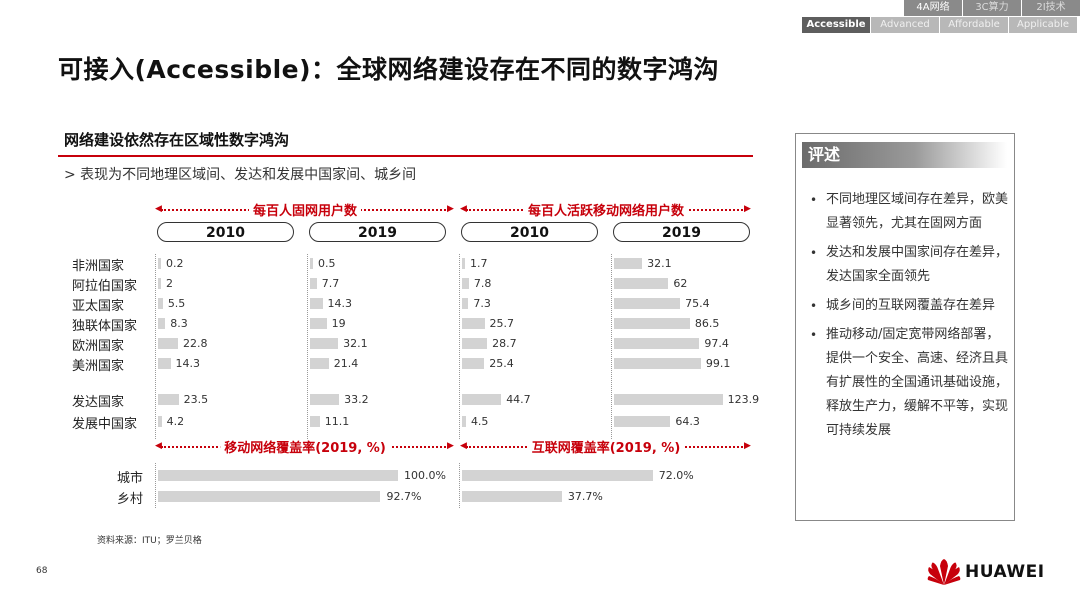  What do you see at coordinates (340, 303) in the screenshot?
I see `bar-value-label: 14.3` at bounding box center [340, 303].